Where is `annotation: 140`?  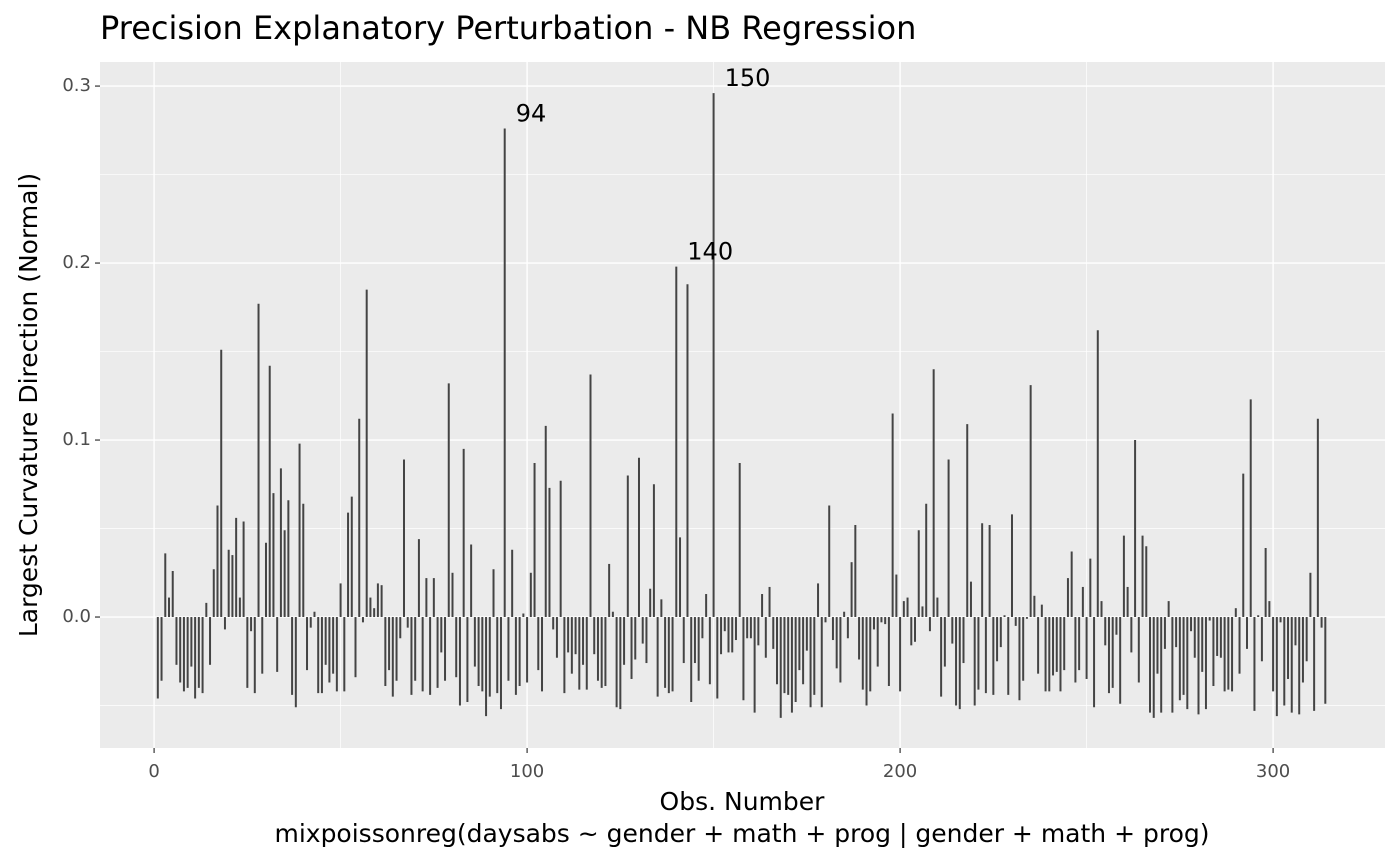
annotation: 140 is located at coordinates (710, 252).